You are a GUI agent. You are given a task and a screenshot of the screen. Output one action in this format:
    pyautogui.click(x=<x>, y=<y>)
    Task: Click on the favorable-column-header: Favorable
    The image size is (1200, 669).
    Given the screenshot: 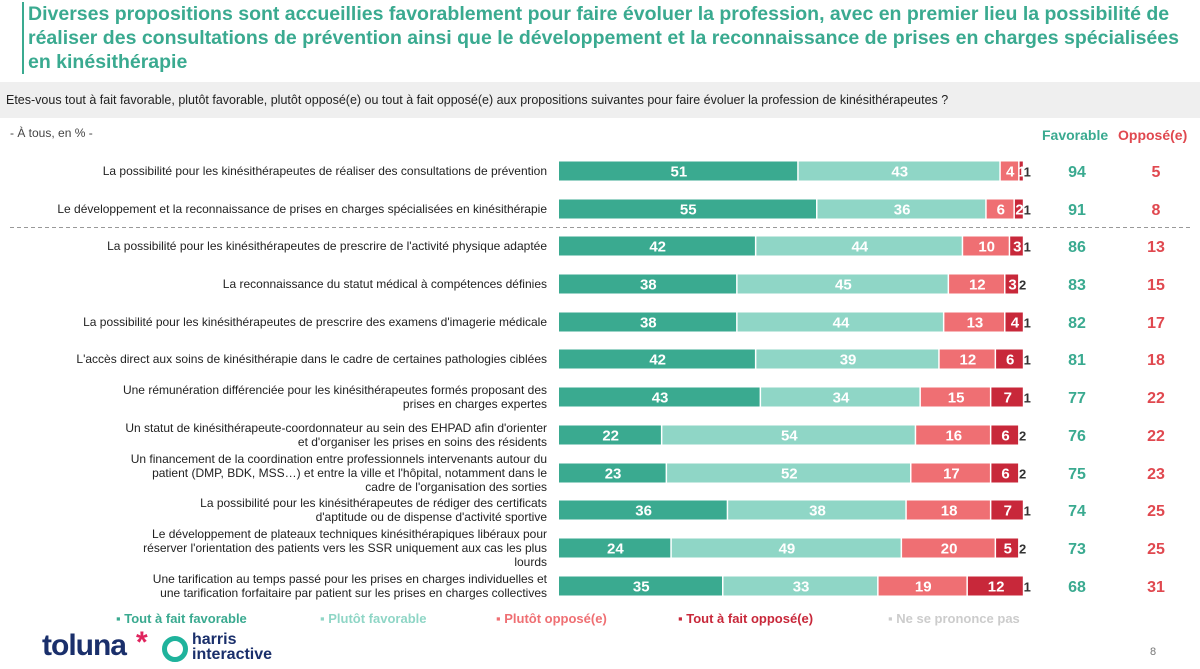 What is the action you would take?
    pyautogui.click(x=1075, y=135)
    